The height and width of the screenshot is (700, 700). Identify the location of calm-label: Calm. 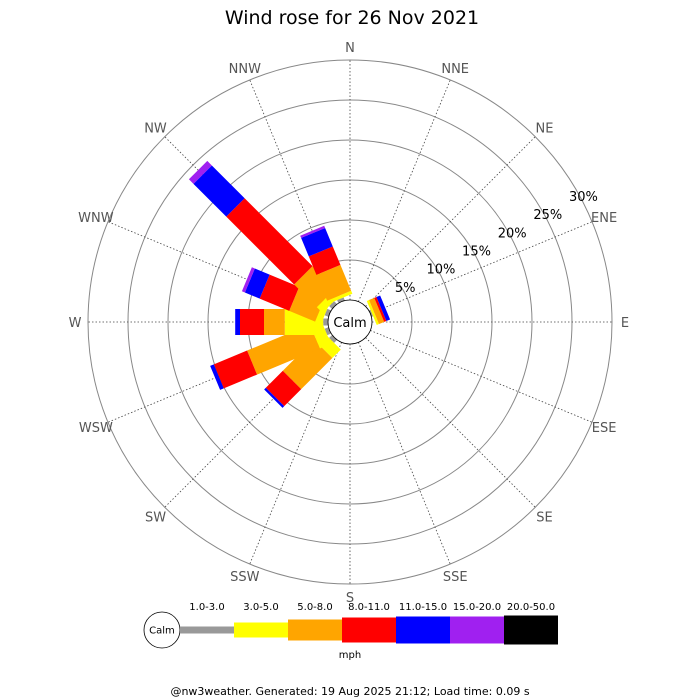
(349, 323).